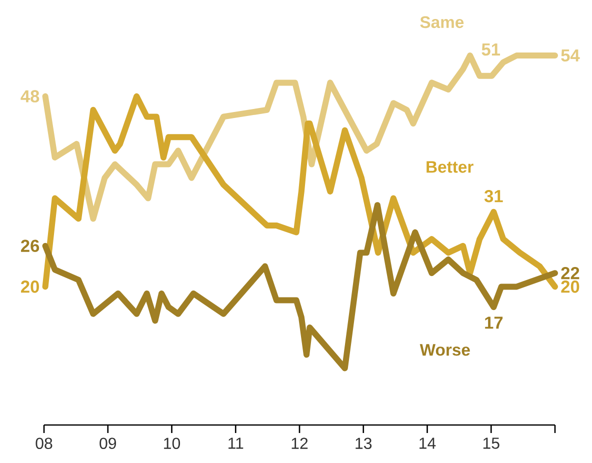  What do you see at coordinates (364, 444) in the screenshot?
I see `x-tick-label: 13` at bounding box center [364, 444].